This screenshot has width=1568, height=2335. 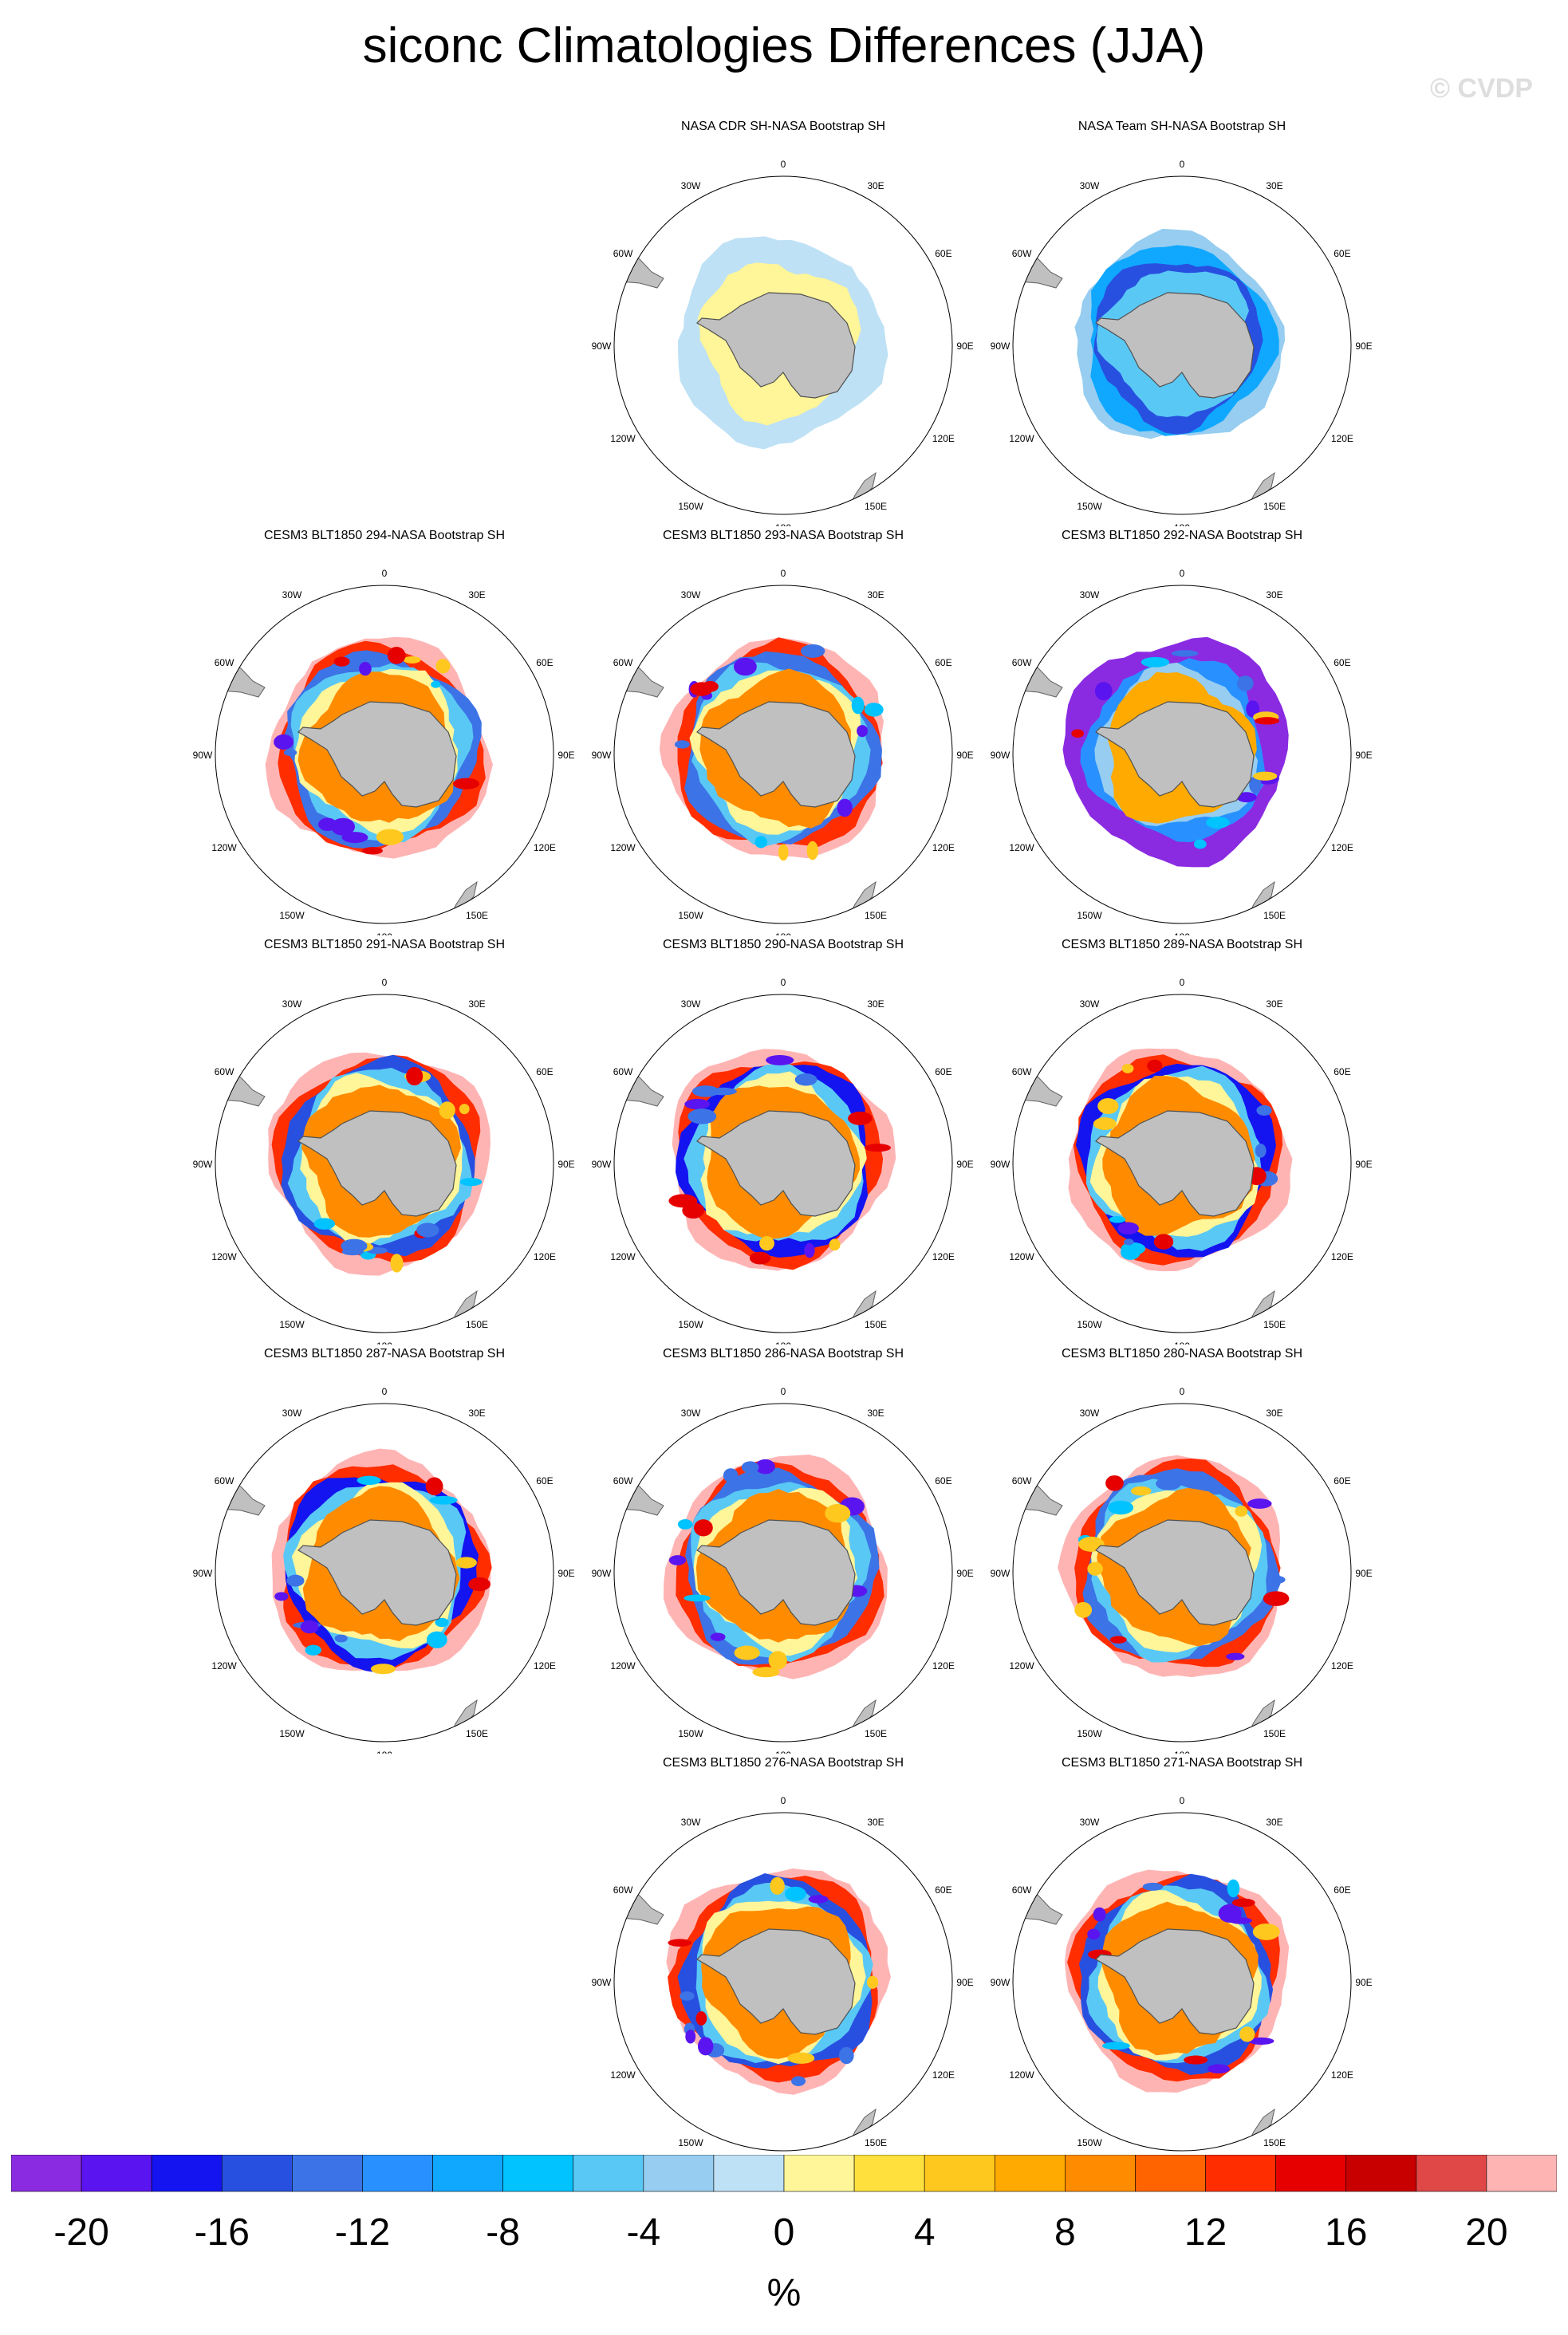 I want to click on colorbar-tick-label: -12, so click(x=362, y=2232).